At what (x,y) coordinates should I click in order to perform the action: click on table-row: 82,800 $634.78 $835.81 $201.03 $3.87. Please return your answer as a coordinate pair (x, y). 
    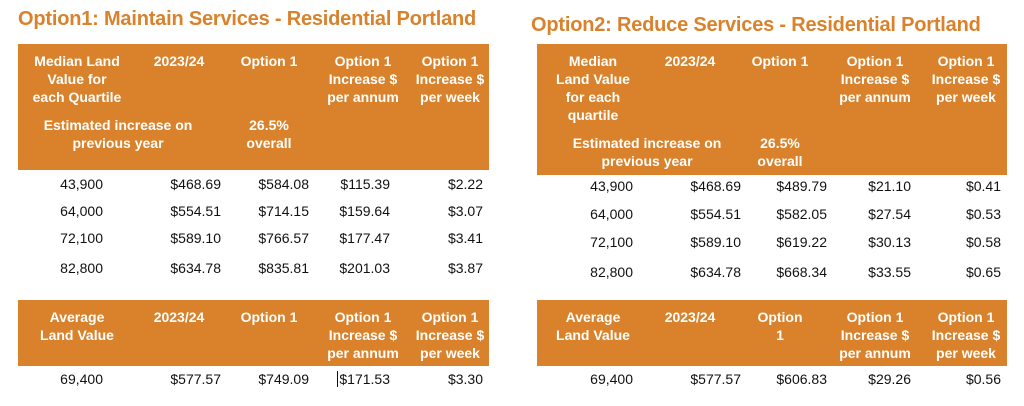
    Looking at the image, I should click on (253, 271).